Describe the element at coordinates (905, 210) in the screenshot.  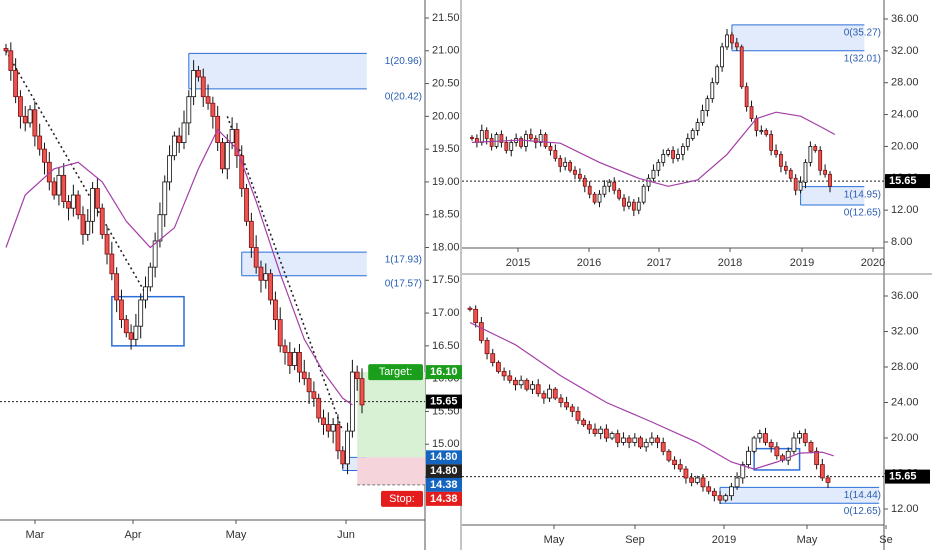
I see `y-tick-label: 12.00` at that location.